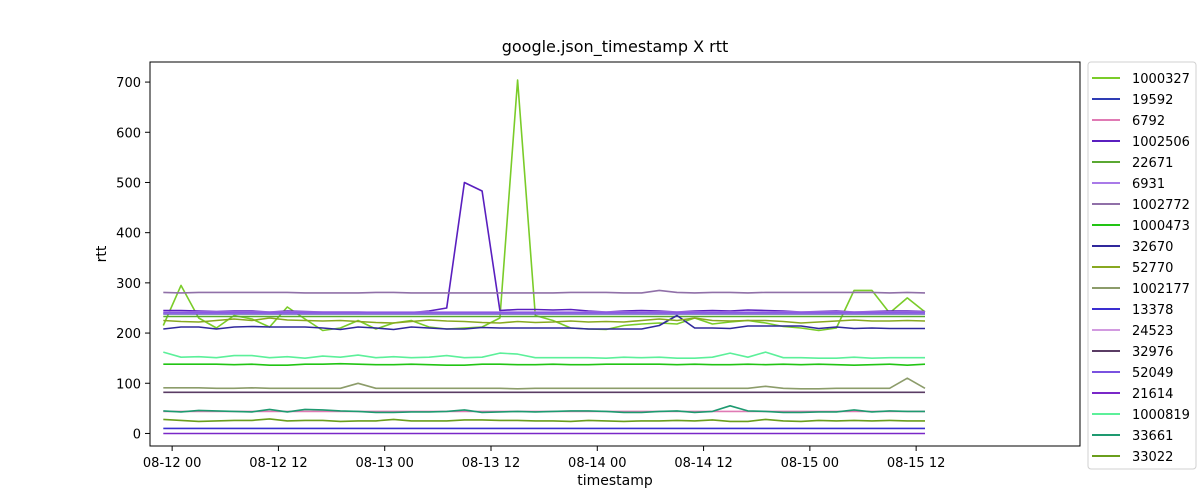  What do you see at coordinates (916, 463) in the screenshot?
I see `x-tick-label: 08-15 12` at bounding box center [916, 463].